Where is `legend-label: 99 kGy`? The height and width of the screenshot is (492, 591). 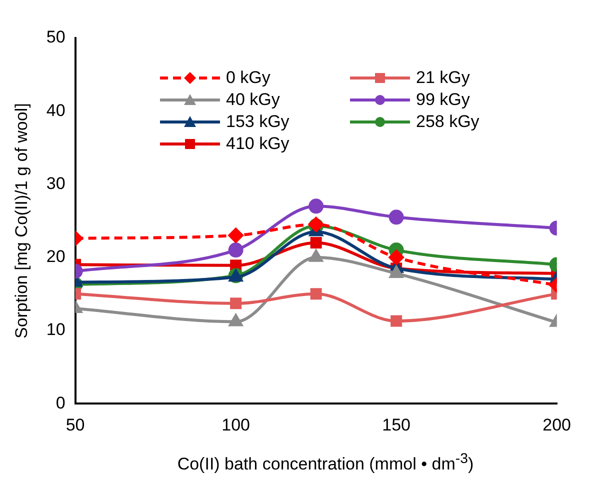 legend-label: 99 kGy is located at coordinates (443, 100).